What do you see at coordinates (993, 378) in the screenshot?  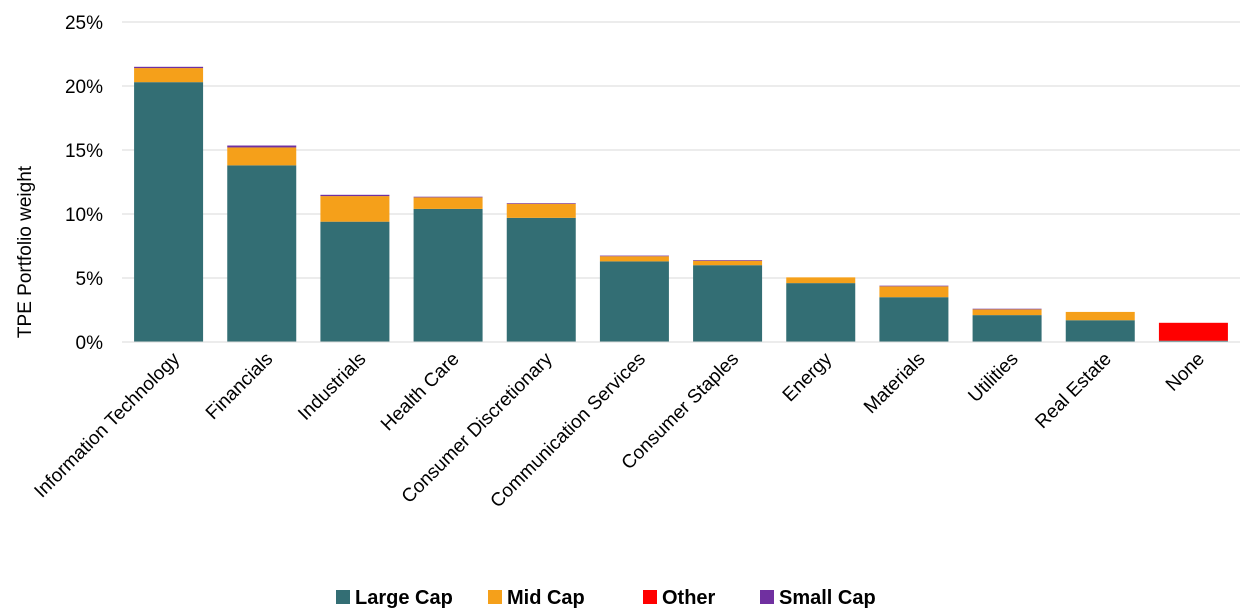 I see `x-category-label: Utilities` at bounding box center [993, 378].